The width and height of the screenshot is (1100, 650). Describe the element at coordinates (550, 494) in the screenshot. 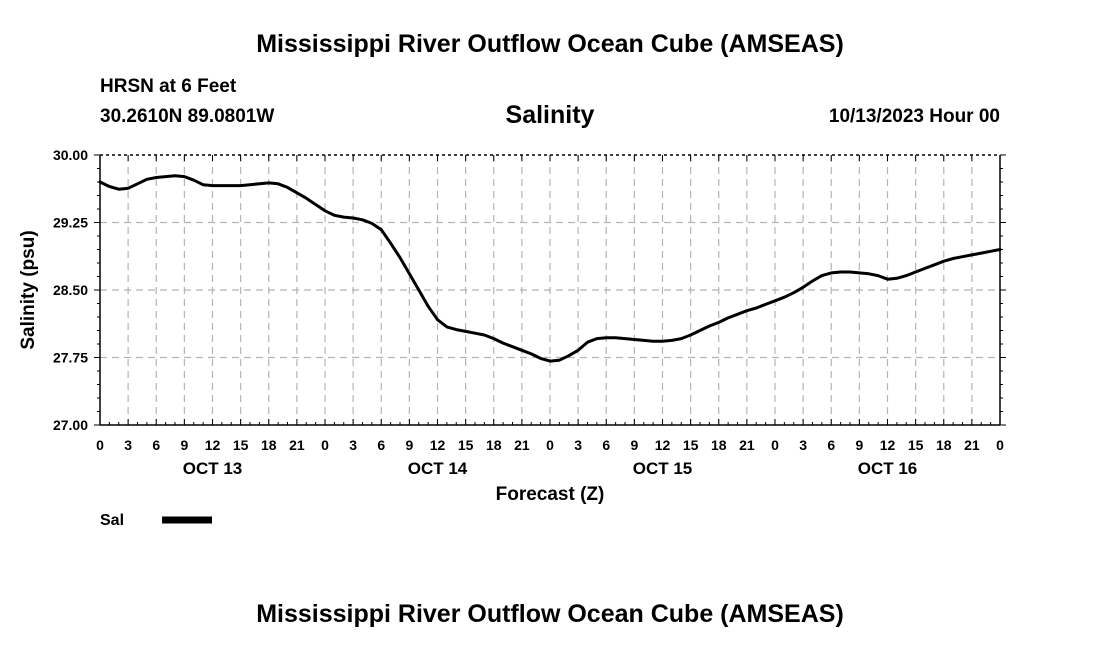

I see `x-axis-title: Forecast (Z)` at that location.